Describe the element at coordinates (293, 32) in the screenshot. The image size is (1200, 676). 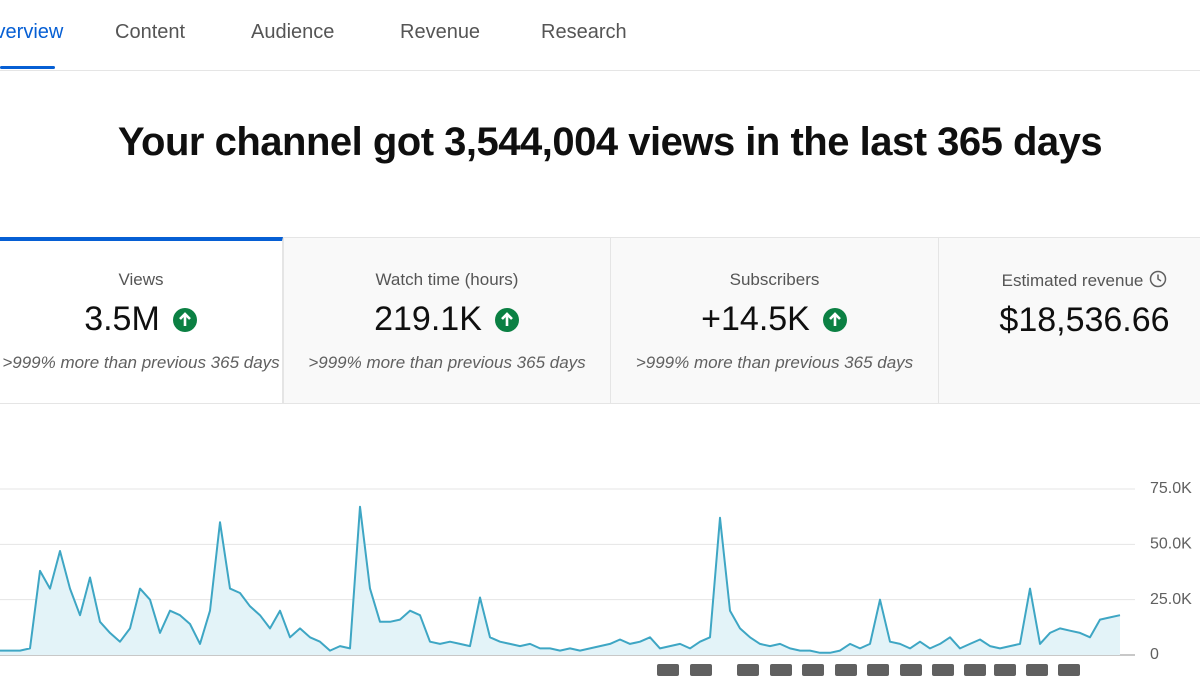
I see `tab: Audience` at that location.